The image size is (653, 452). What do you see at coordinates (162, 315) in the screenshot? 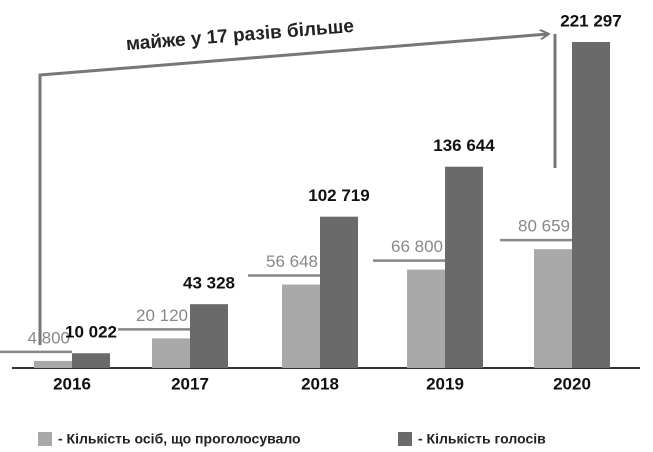
I see `value-label: 20 120` at bounding box center [162, 315].